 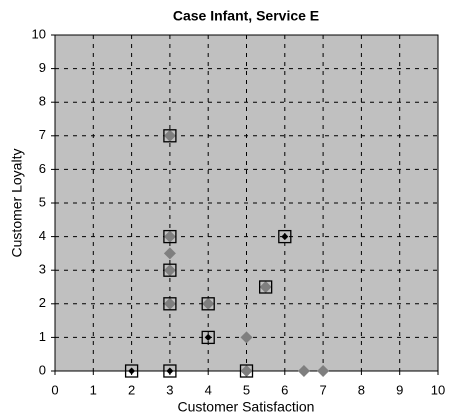 What do you see at coordinates (246, 16) in the screenshot?
I see `chart-title: Case Infant, Service E` at bounding box center [246, 16].